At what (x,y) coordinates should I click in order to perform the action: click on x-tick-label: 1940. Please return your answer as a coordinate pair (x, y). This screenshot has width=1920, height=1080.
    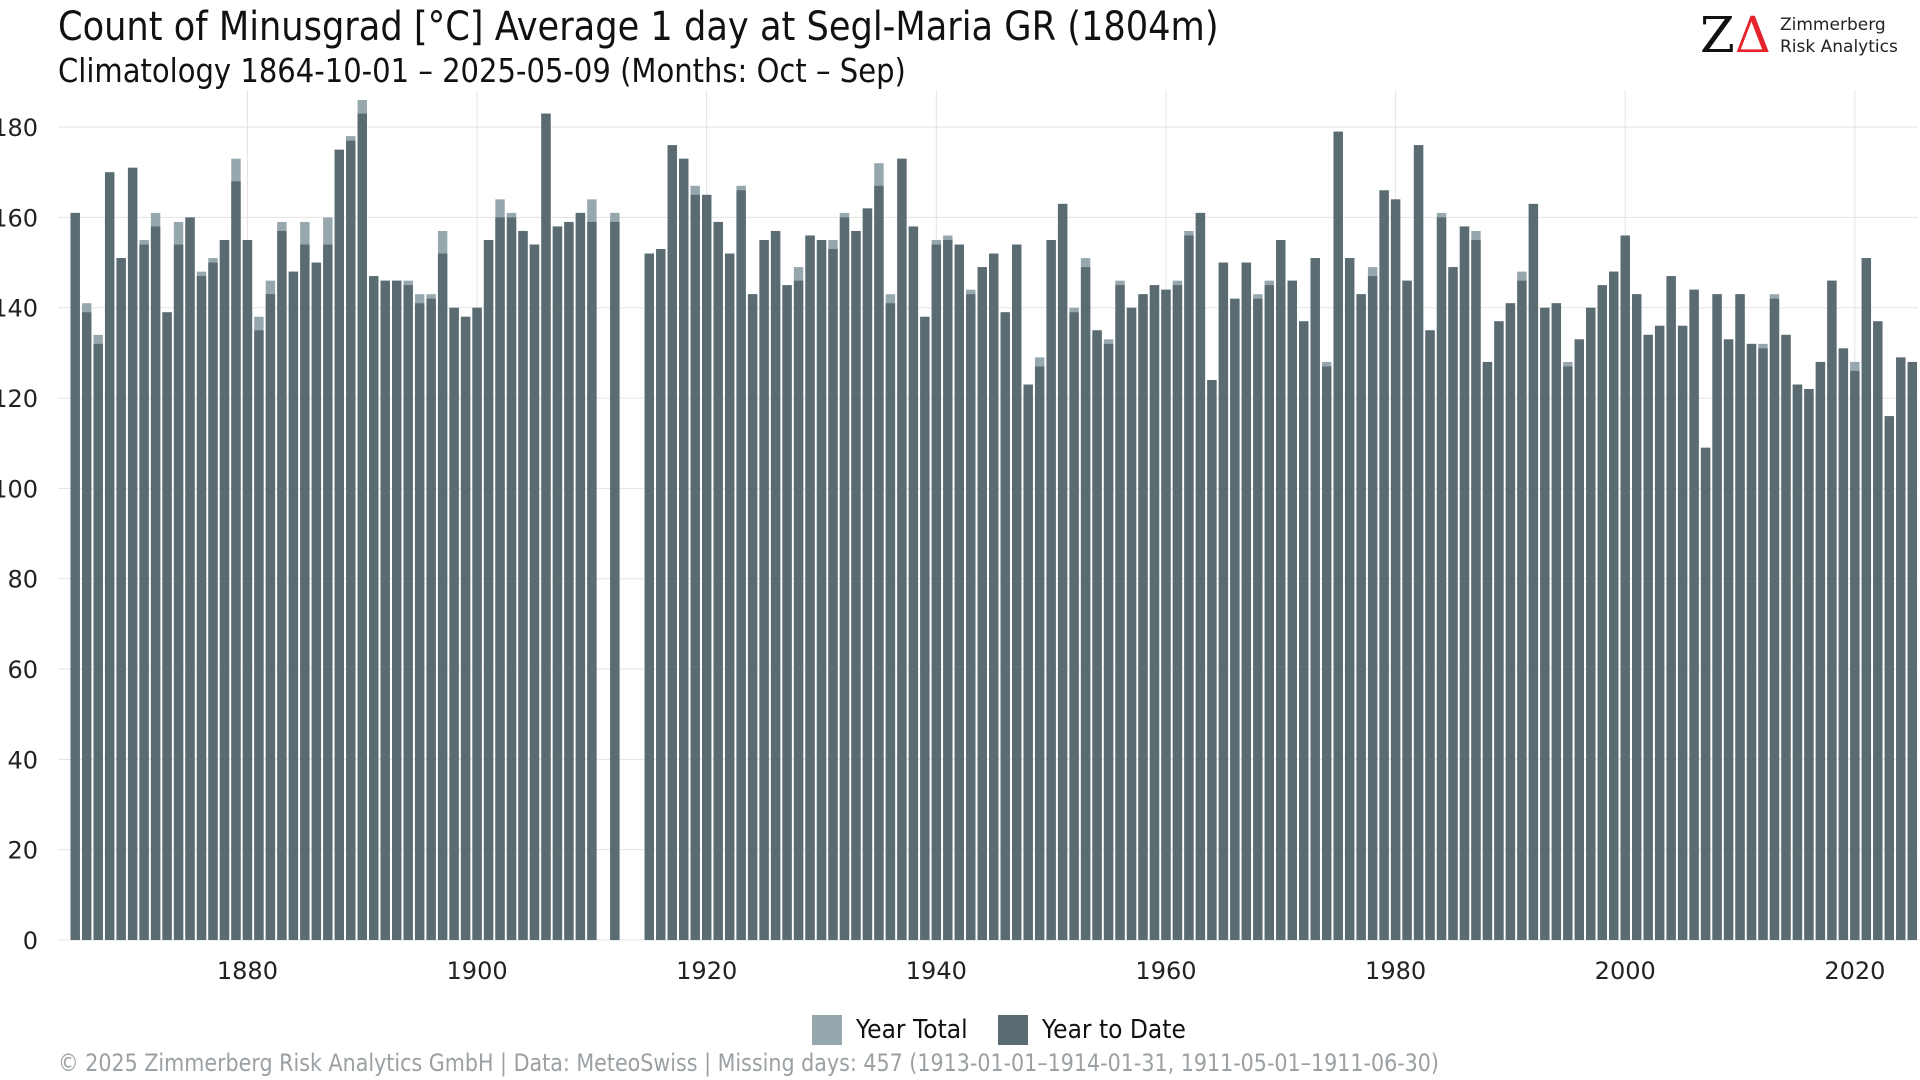
    Looking at the image, I should click on (936, 971).